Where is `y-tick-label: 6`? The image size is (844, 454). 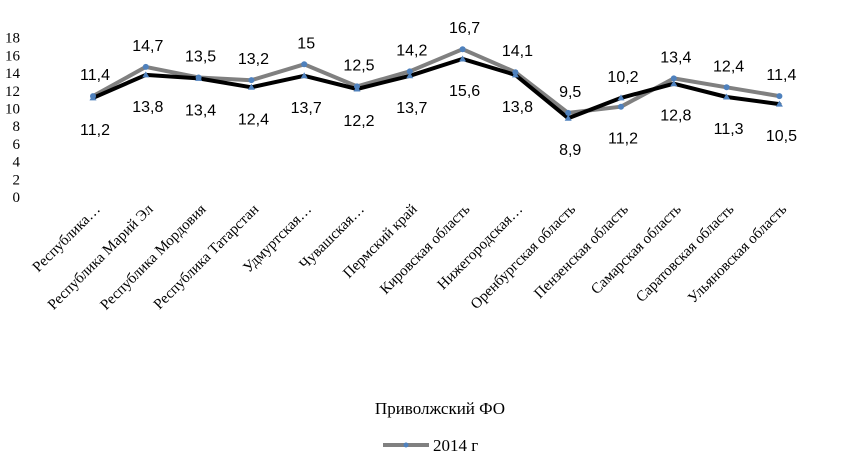 y-tick-label: 6 is located at coordinates (17, 145).